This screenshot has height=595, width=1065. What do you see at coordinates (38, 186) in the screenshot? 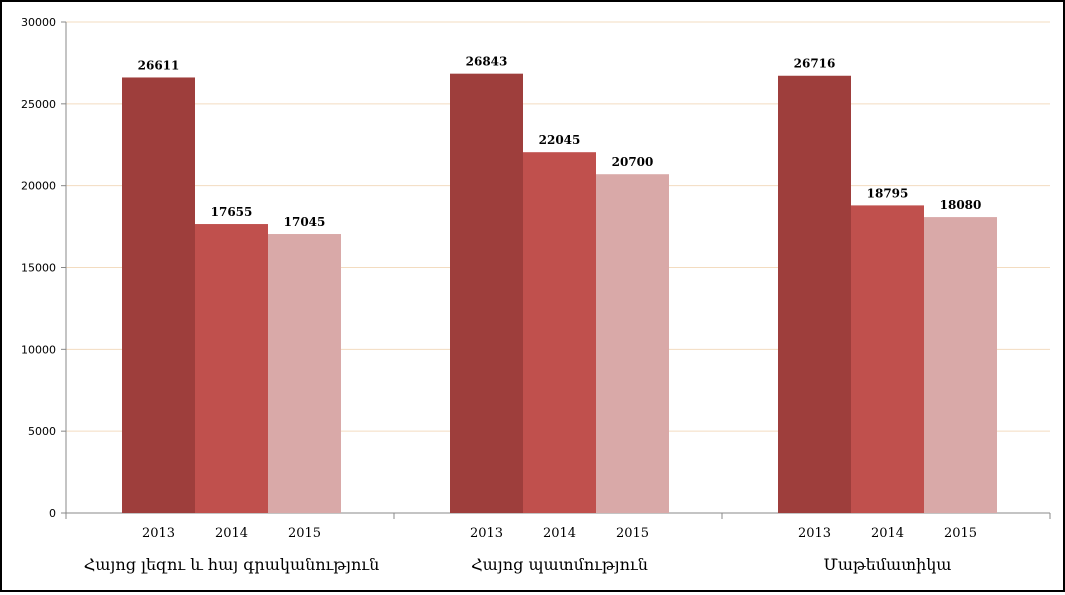
I see `y-tick-label: 20000` at bounding box center [38, 186].